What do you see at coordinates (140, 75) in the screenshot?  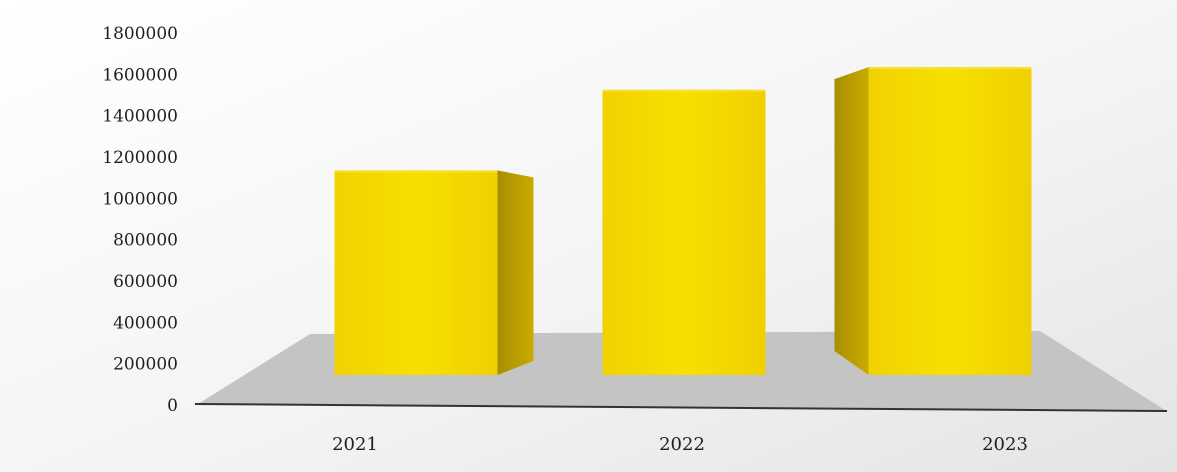 I see `y-tick-label: 1600000` at bounding box center [140, 75].